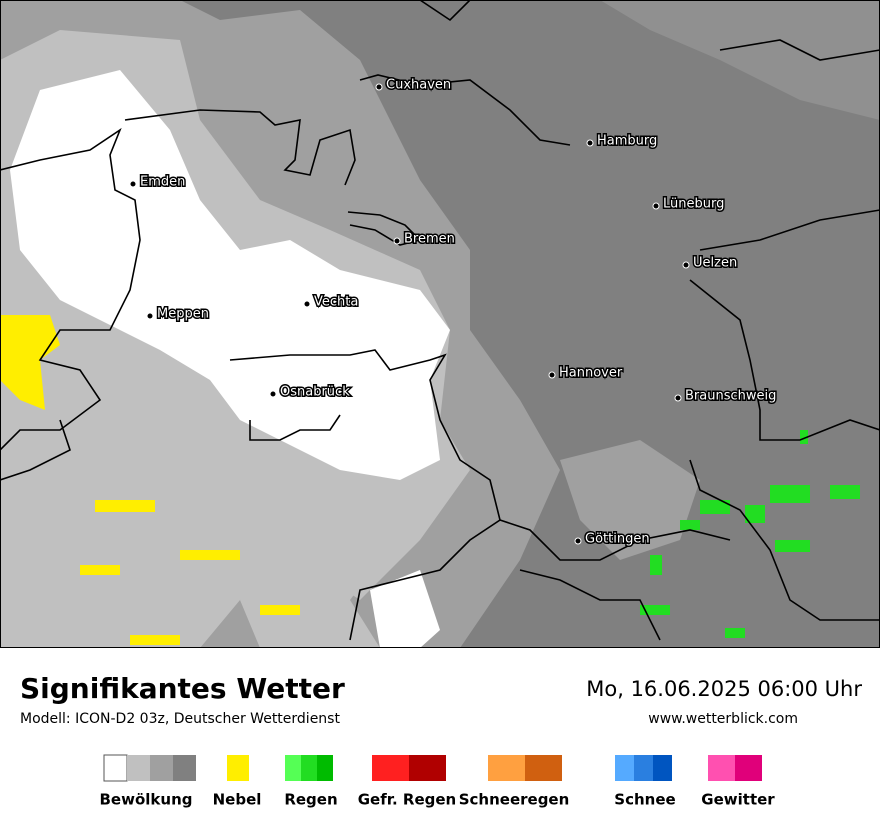  I want to click on city-label: Osnabrück, so click(315, 392).